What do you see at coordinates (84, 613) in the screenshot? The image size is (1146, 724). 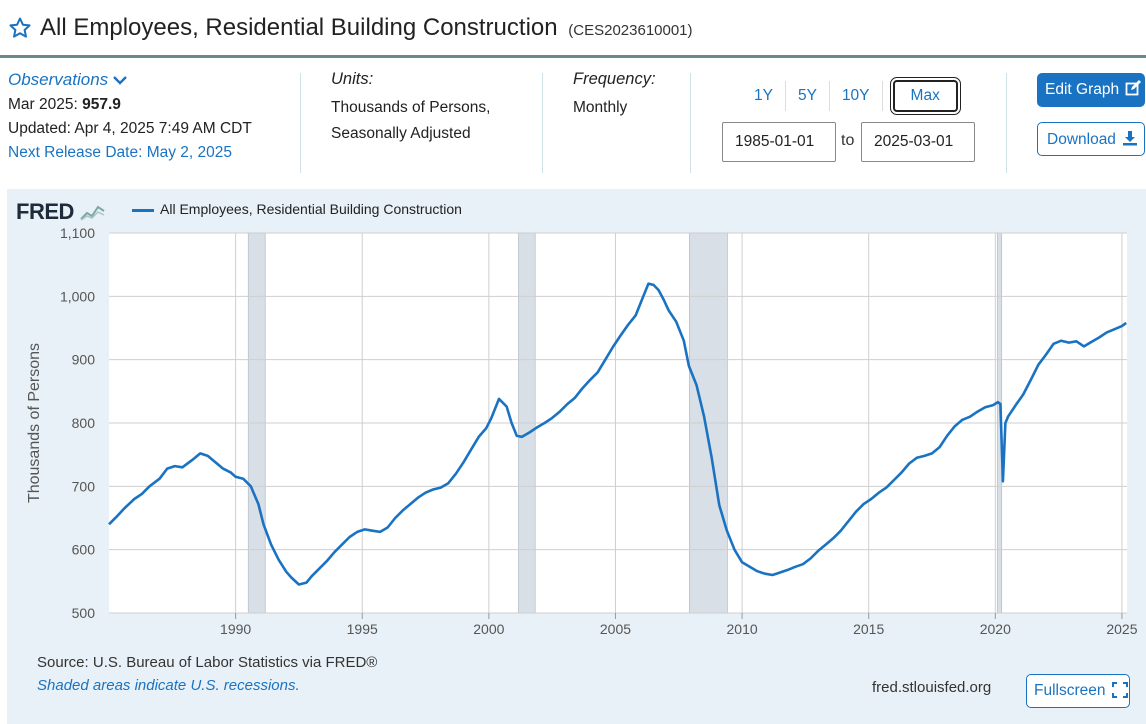 I see `y-tick-label: 500` at bounding box center [84, 613].